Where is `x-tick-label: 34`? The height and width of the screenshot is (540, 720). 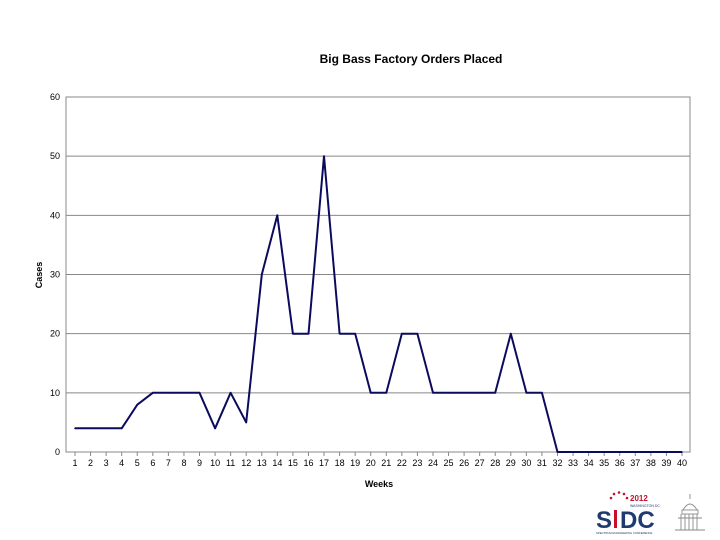 x-tick-label: 34 is located at coordinates (589, 463).